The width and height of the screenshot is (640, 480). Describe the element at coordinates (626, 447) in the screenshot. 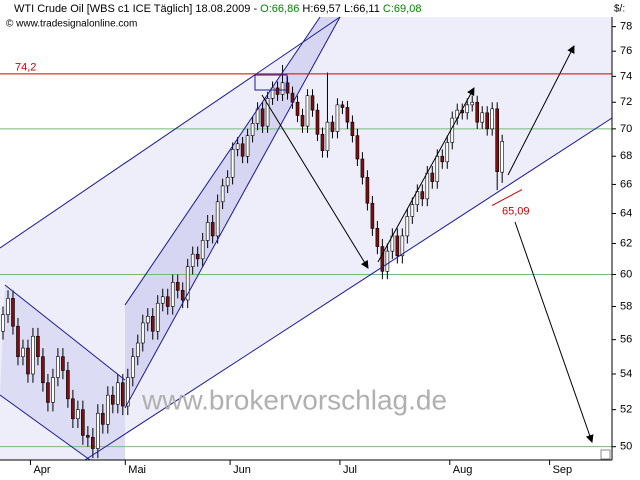

I see `y-tick-label: 50` at that location.